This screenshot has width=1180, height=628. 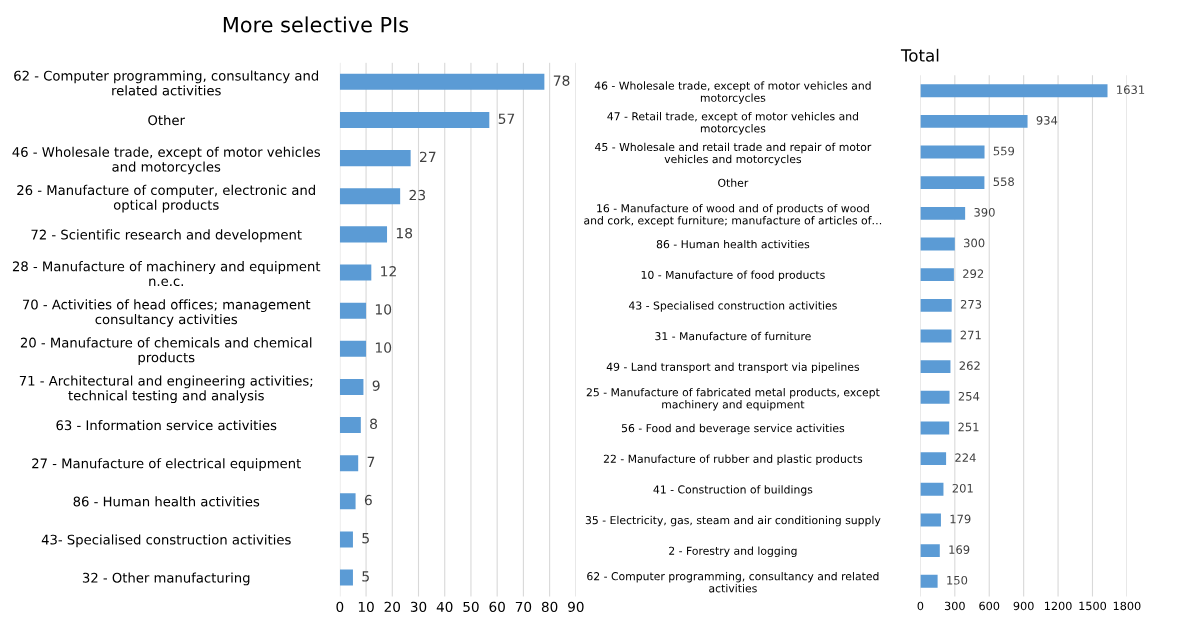 I want to click on y-tick-label: 86 - Human health activities, so click(x=733, y=244).